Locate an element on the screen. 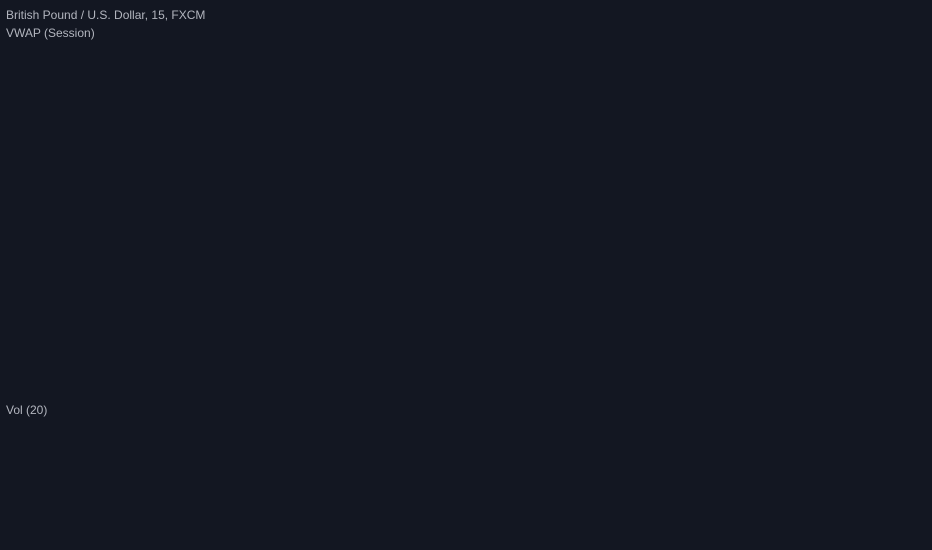  volume-label: Vol (20) is located at coordinates (26, 410).